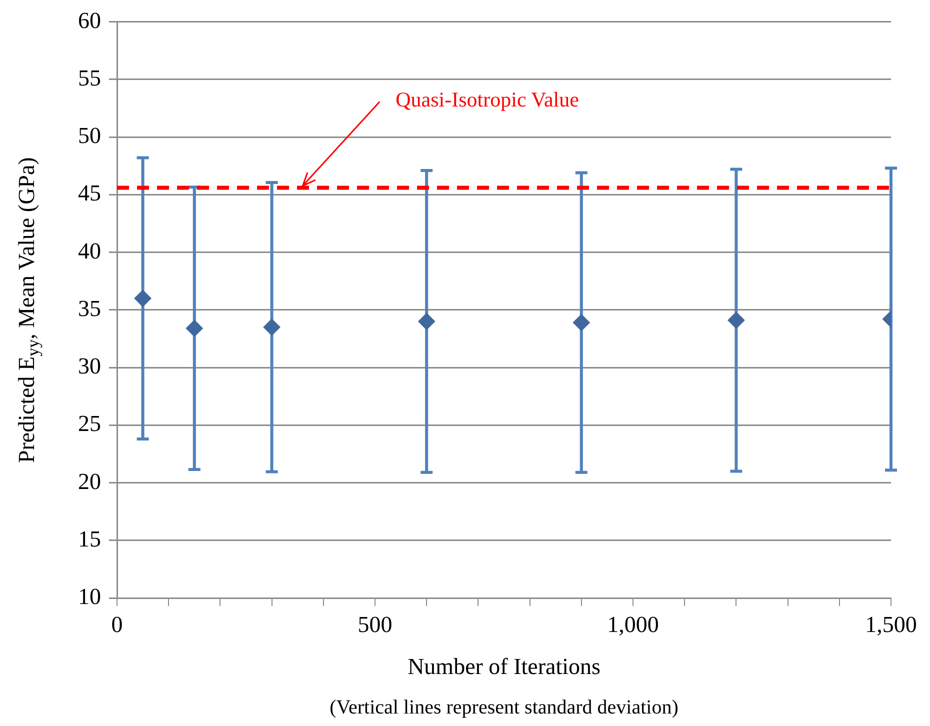 This screenshot has width=930, height=726. What do you see at coordinates (89, 308) in the screenshot?
I see `y-tick-label: 35` at bounding box center [89, 308].